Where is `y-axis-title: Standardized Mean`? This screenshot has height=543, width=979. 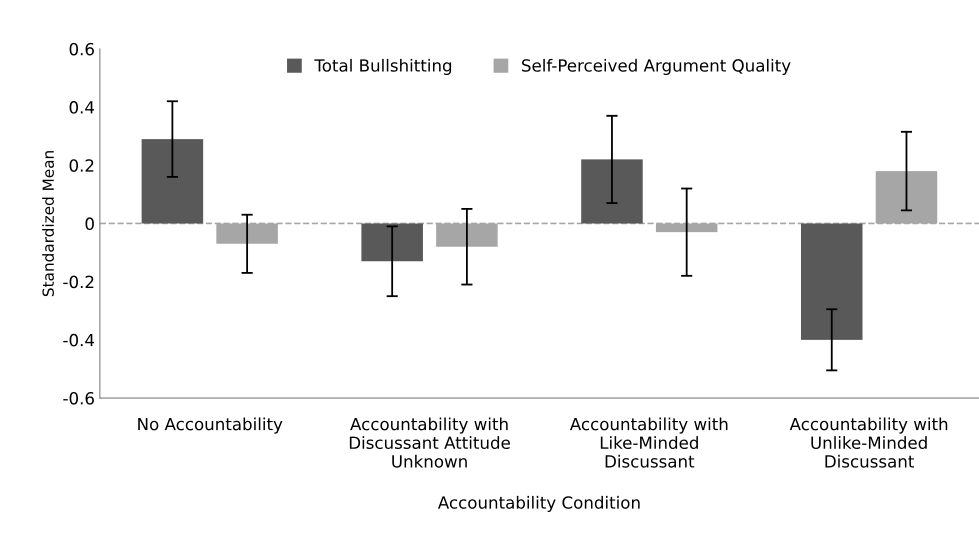 y-axis-title: Standardized Mean is located at coordinates (48, 223).